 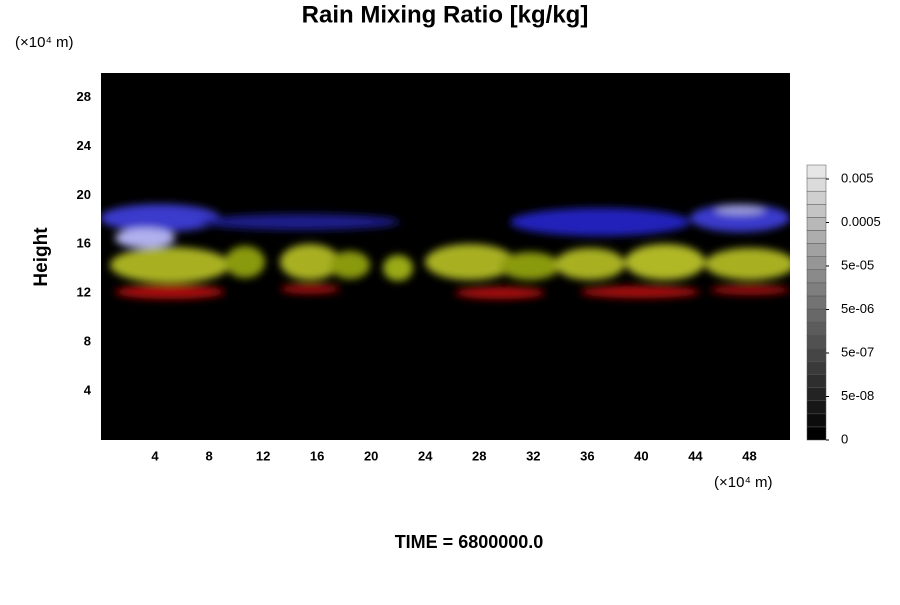 What do you see at coordinates (84, 194) in the screenshot?
I see `y-tick-label: 20` at bounding box center [84, 194].